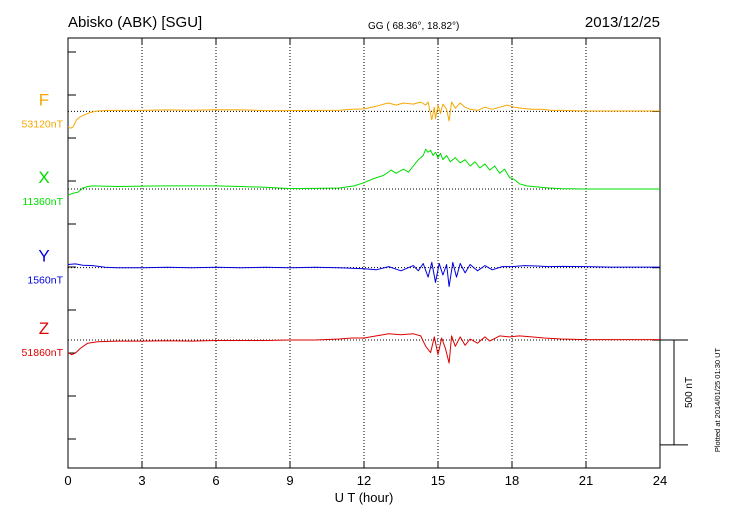 The image size is (730, 520). Describe the element at coordinates (677, 392) in the screenshot. I see `scale-bar: 500 nT` at that location.